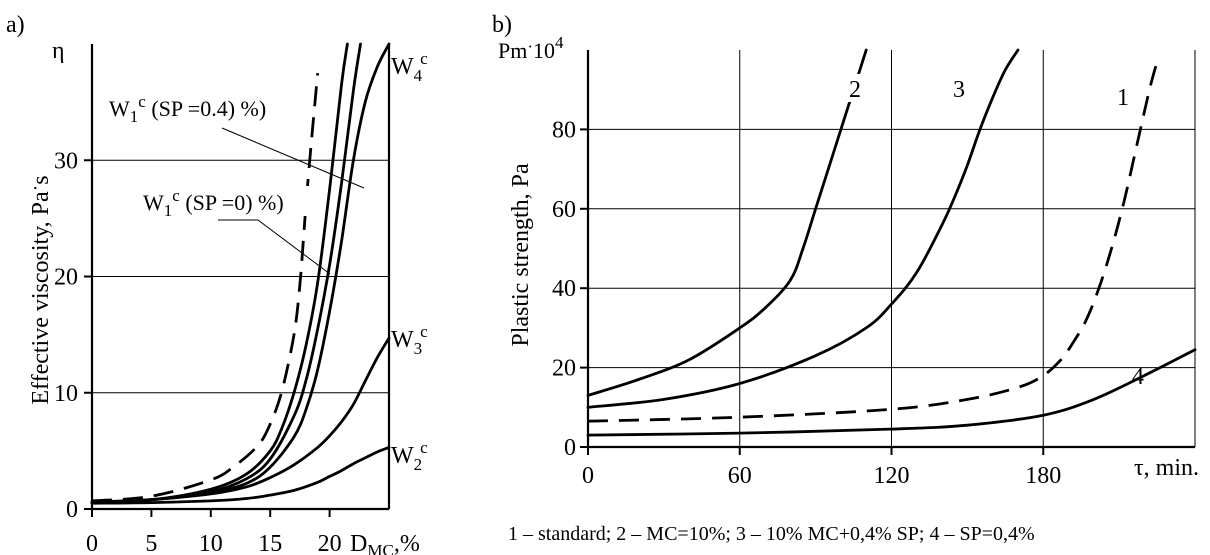  What do you see at coordinates (385, 543) in the screenshot?
I see `panel-a-x-axis-label: DMC,%` at bounding box center [385, 543].